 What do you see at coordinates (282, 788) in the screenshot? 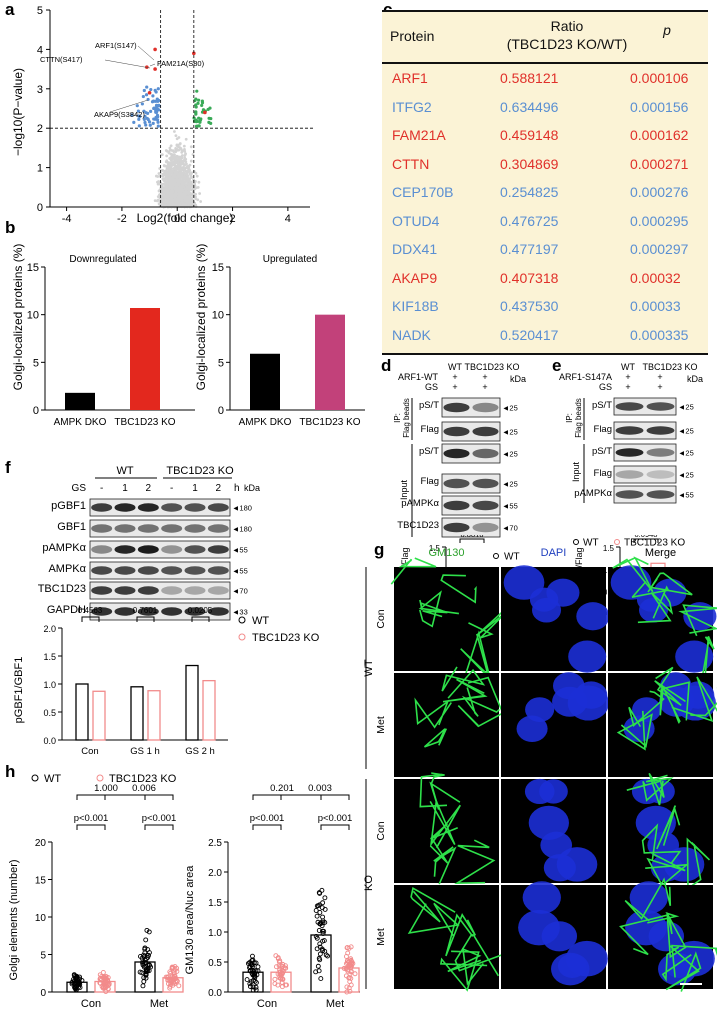
I see `pvalue: 0.201` at bounding box center [282, 788].